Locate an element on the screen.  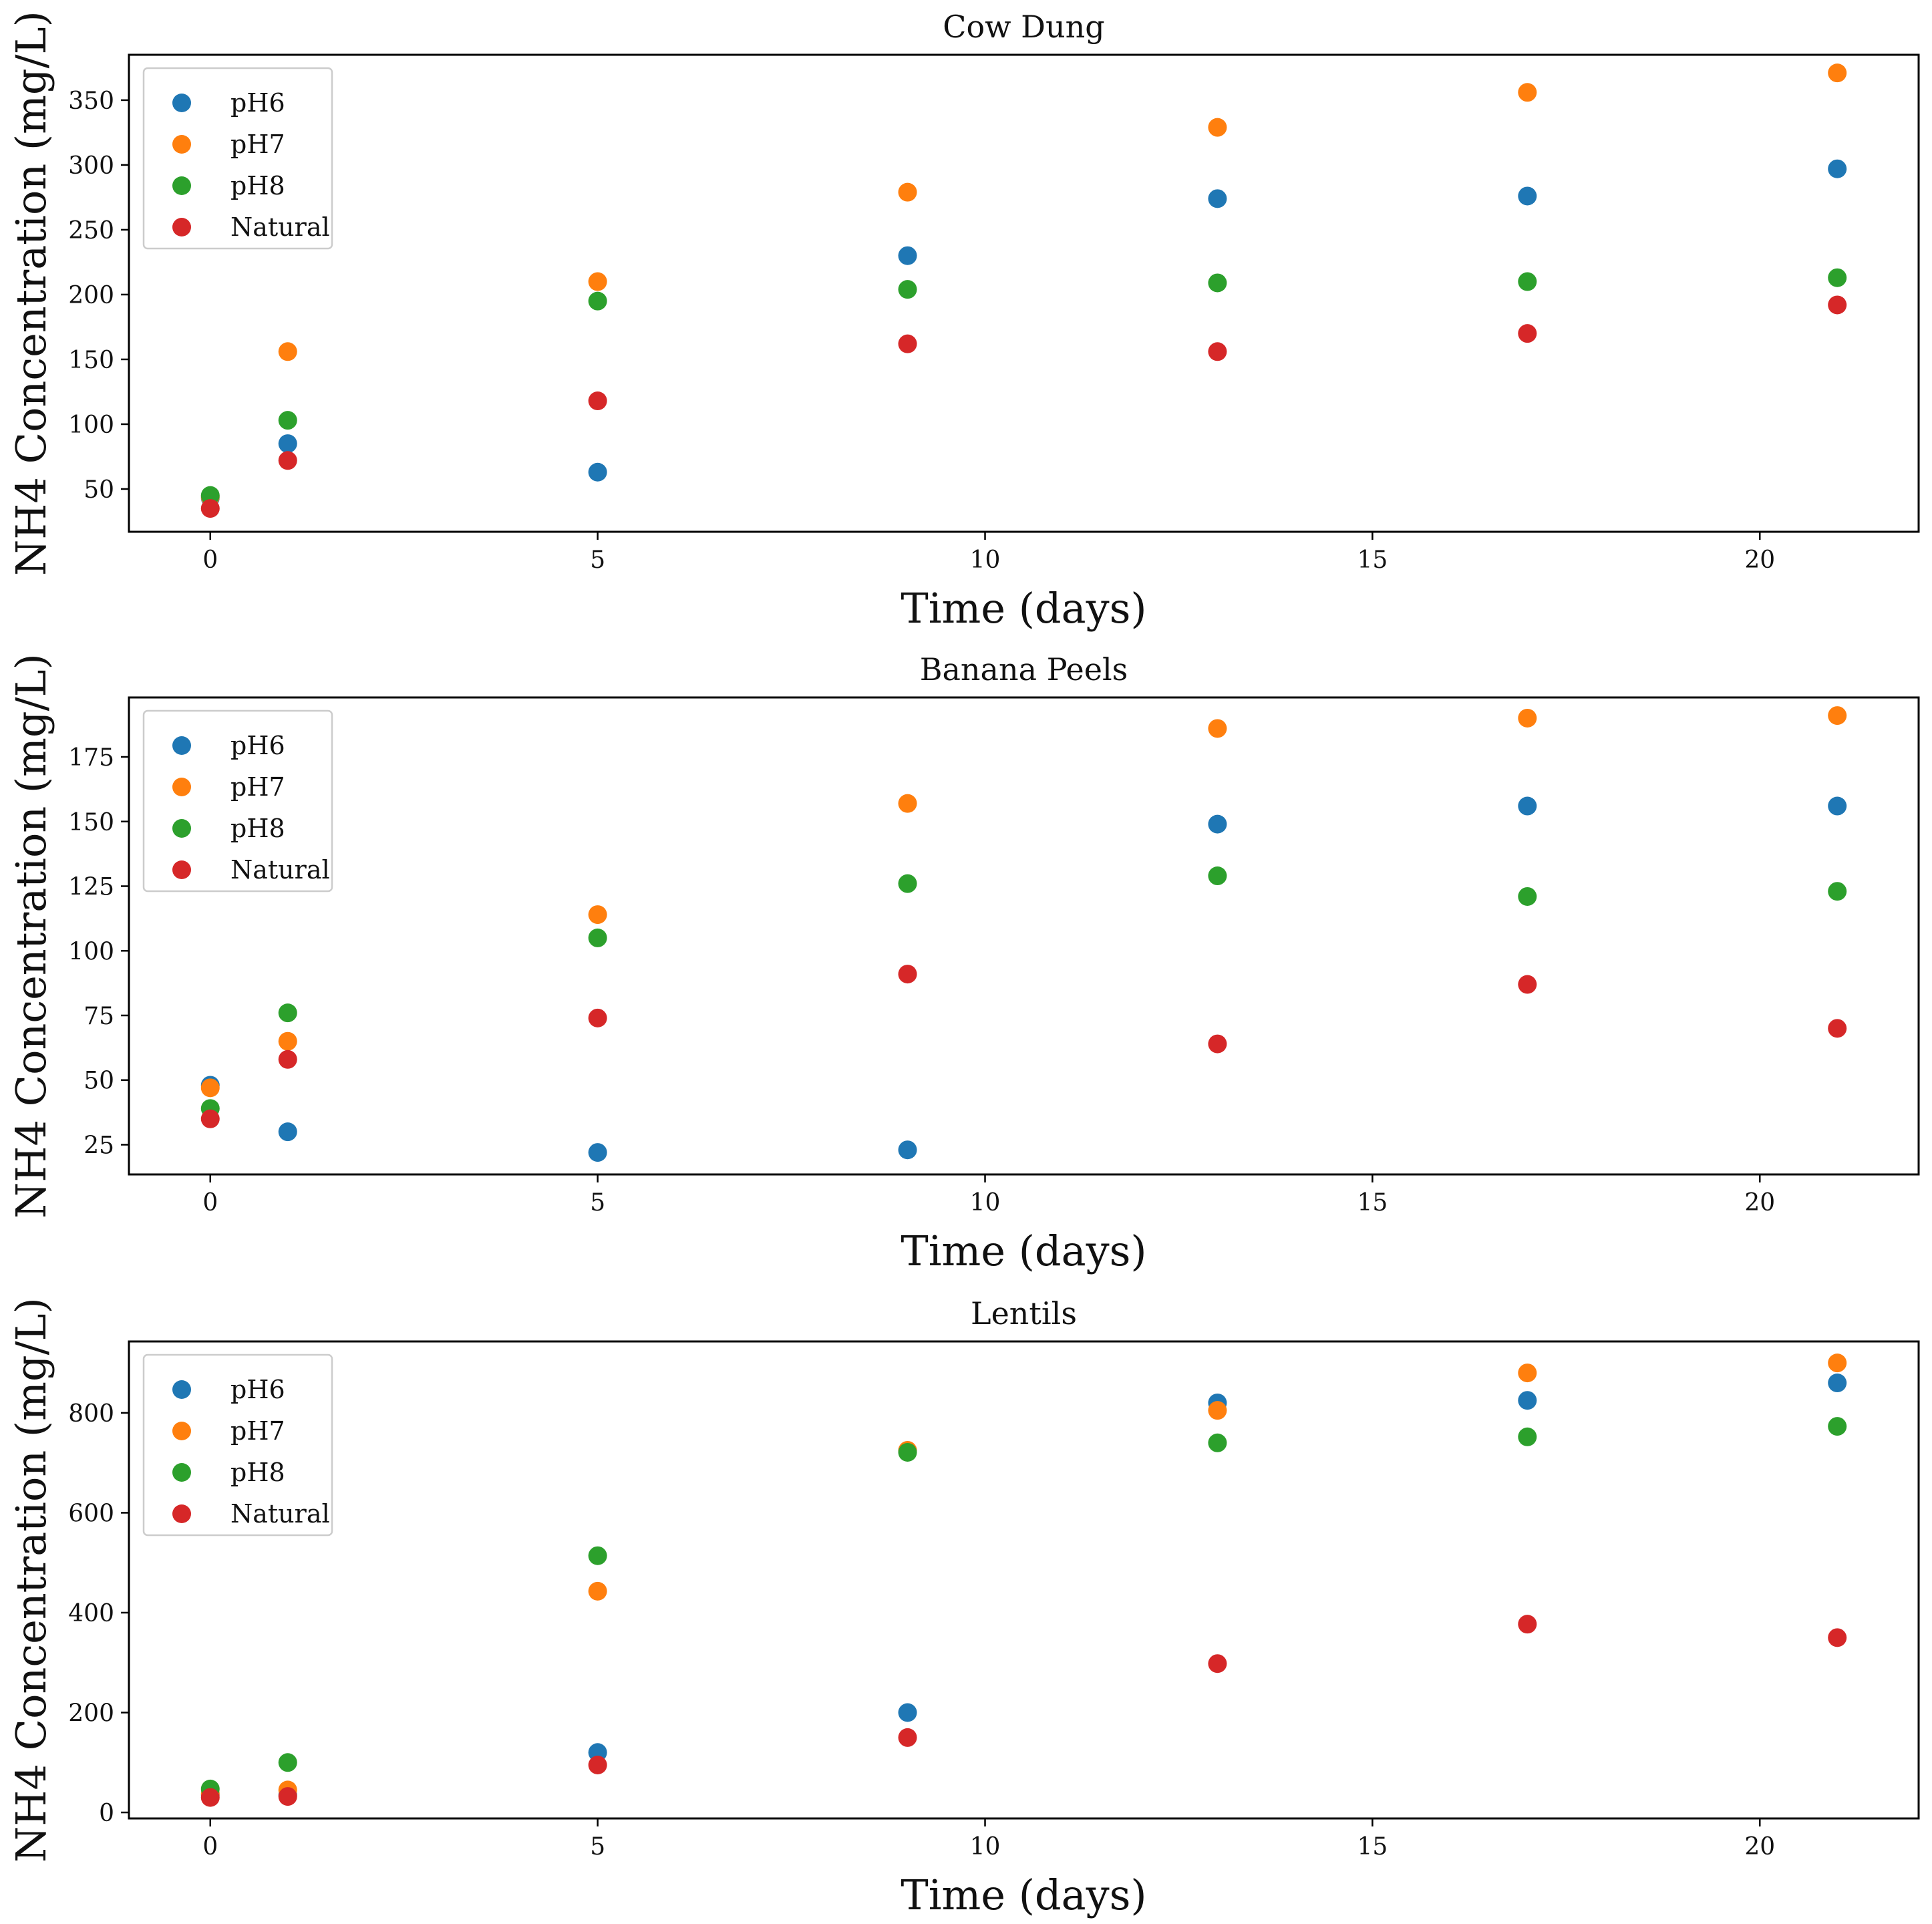
y-tick-label: 800 is located at coordinates (91, 1414).